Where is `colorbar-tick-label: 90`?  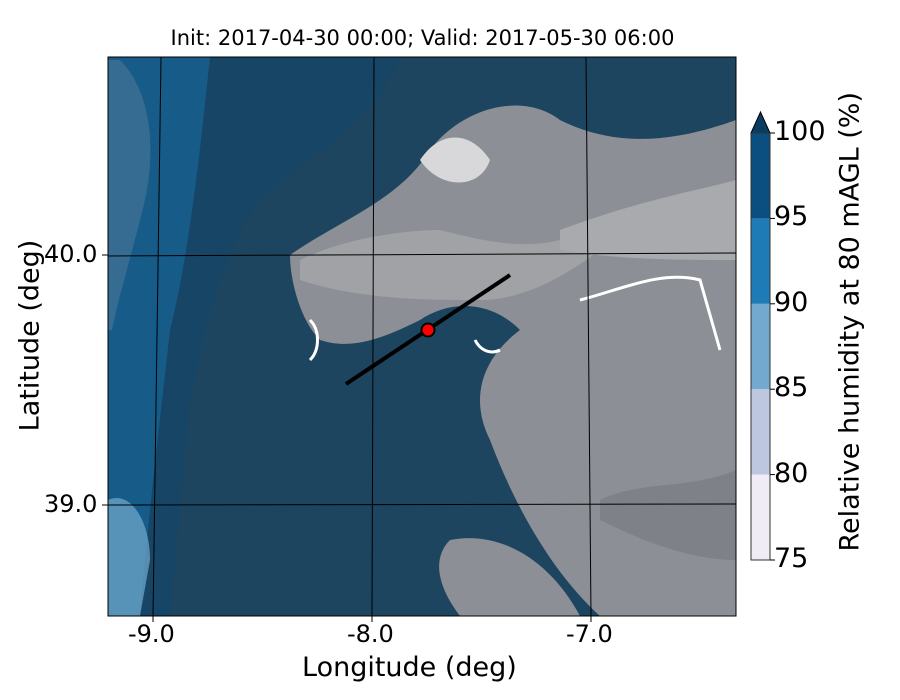 colorbar-tick-label: 90 is located at coordinates (791, 302).